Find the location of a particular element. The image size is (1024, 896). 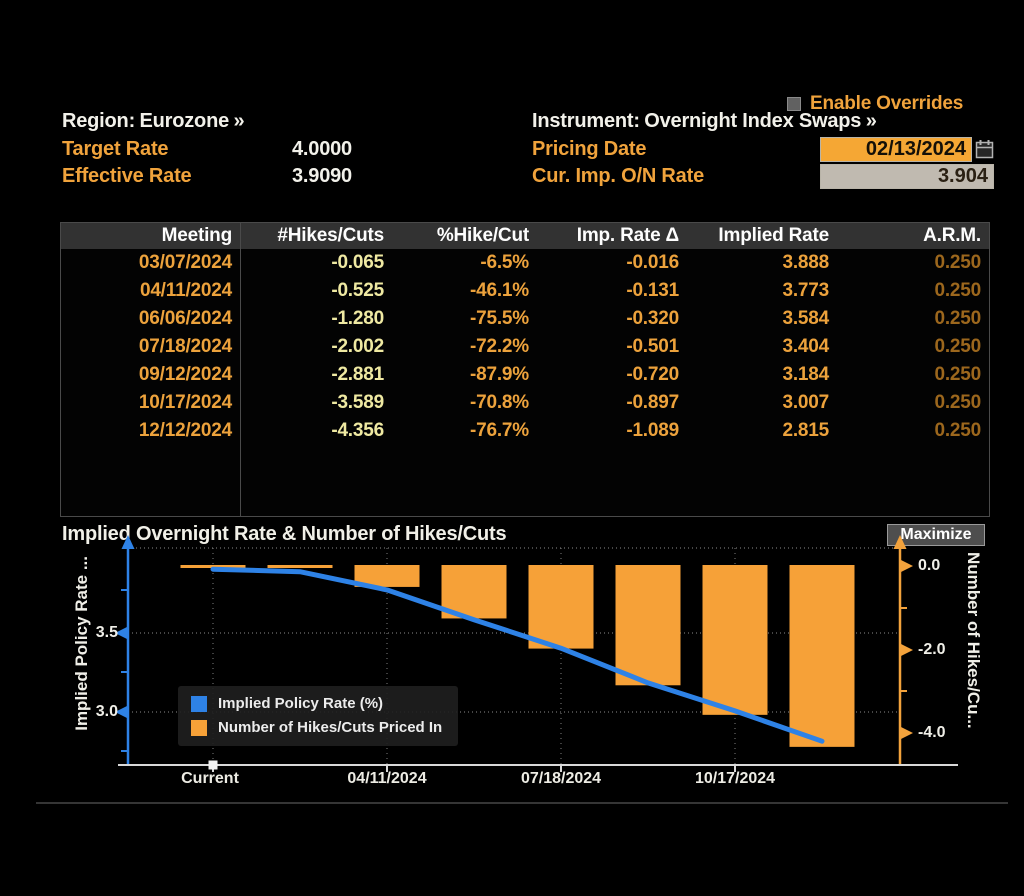

hikes-cuts: -3.589 is located at coordinates (357, 402).